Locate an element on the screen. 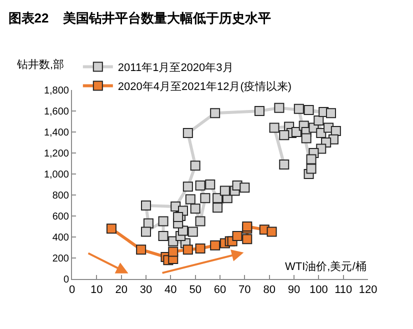 The image size is (413, 329). x-tick-label: 90 is located at coordinates (294, 290).